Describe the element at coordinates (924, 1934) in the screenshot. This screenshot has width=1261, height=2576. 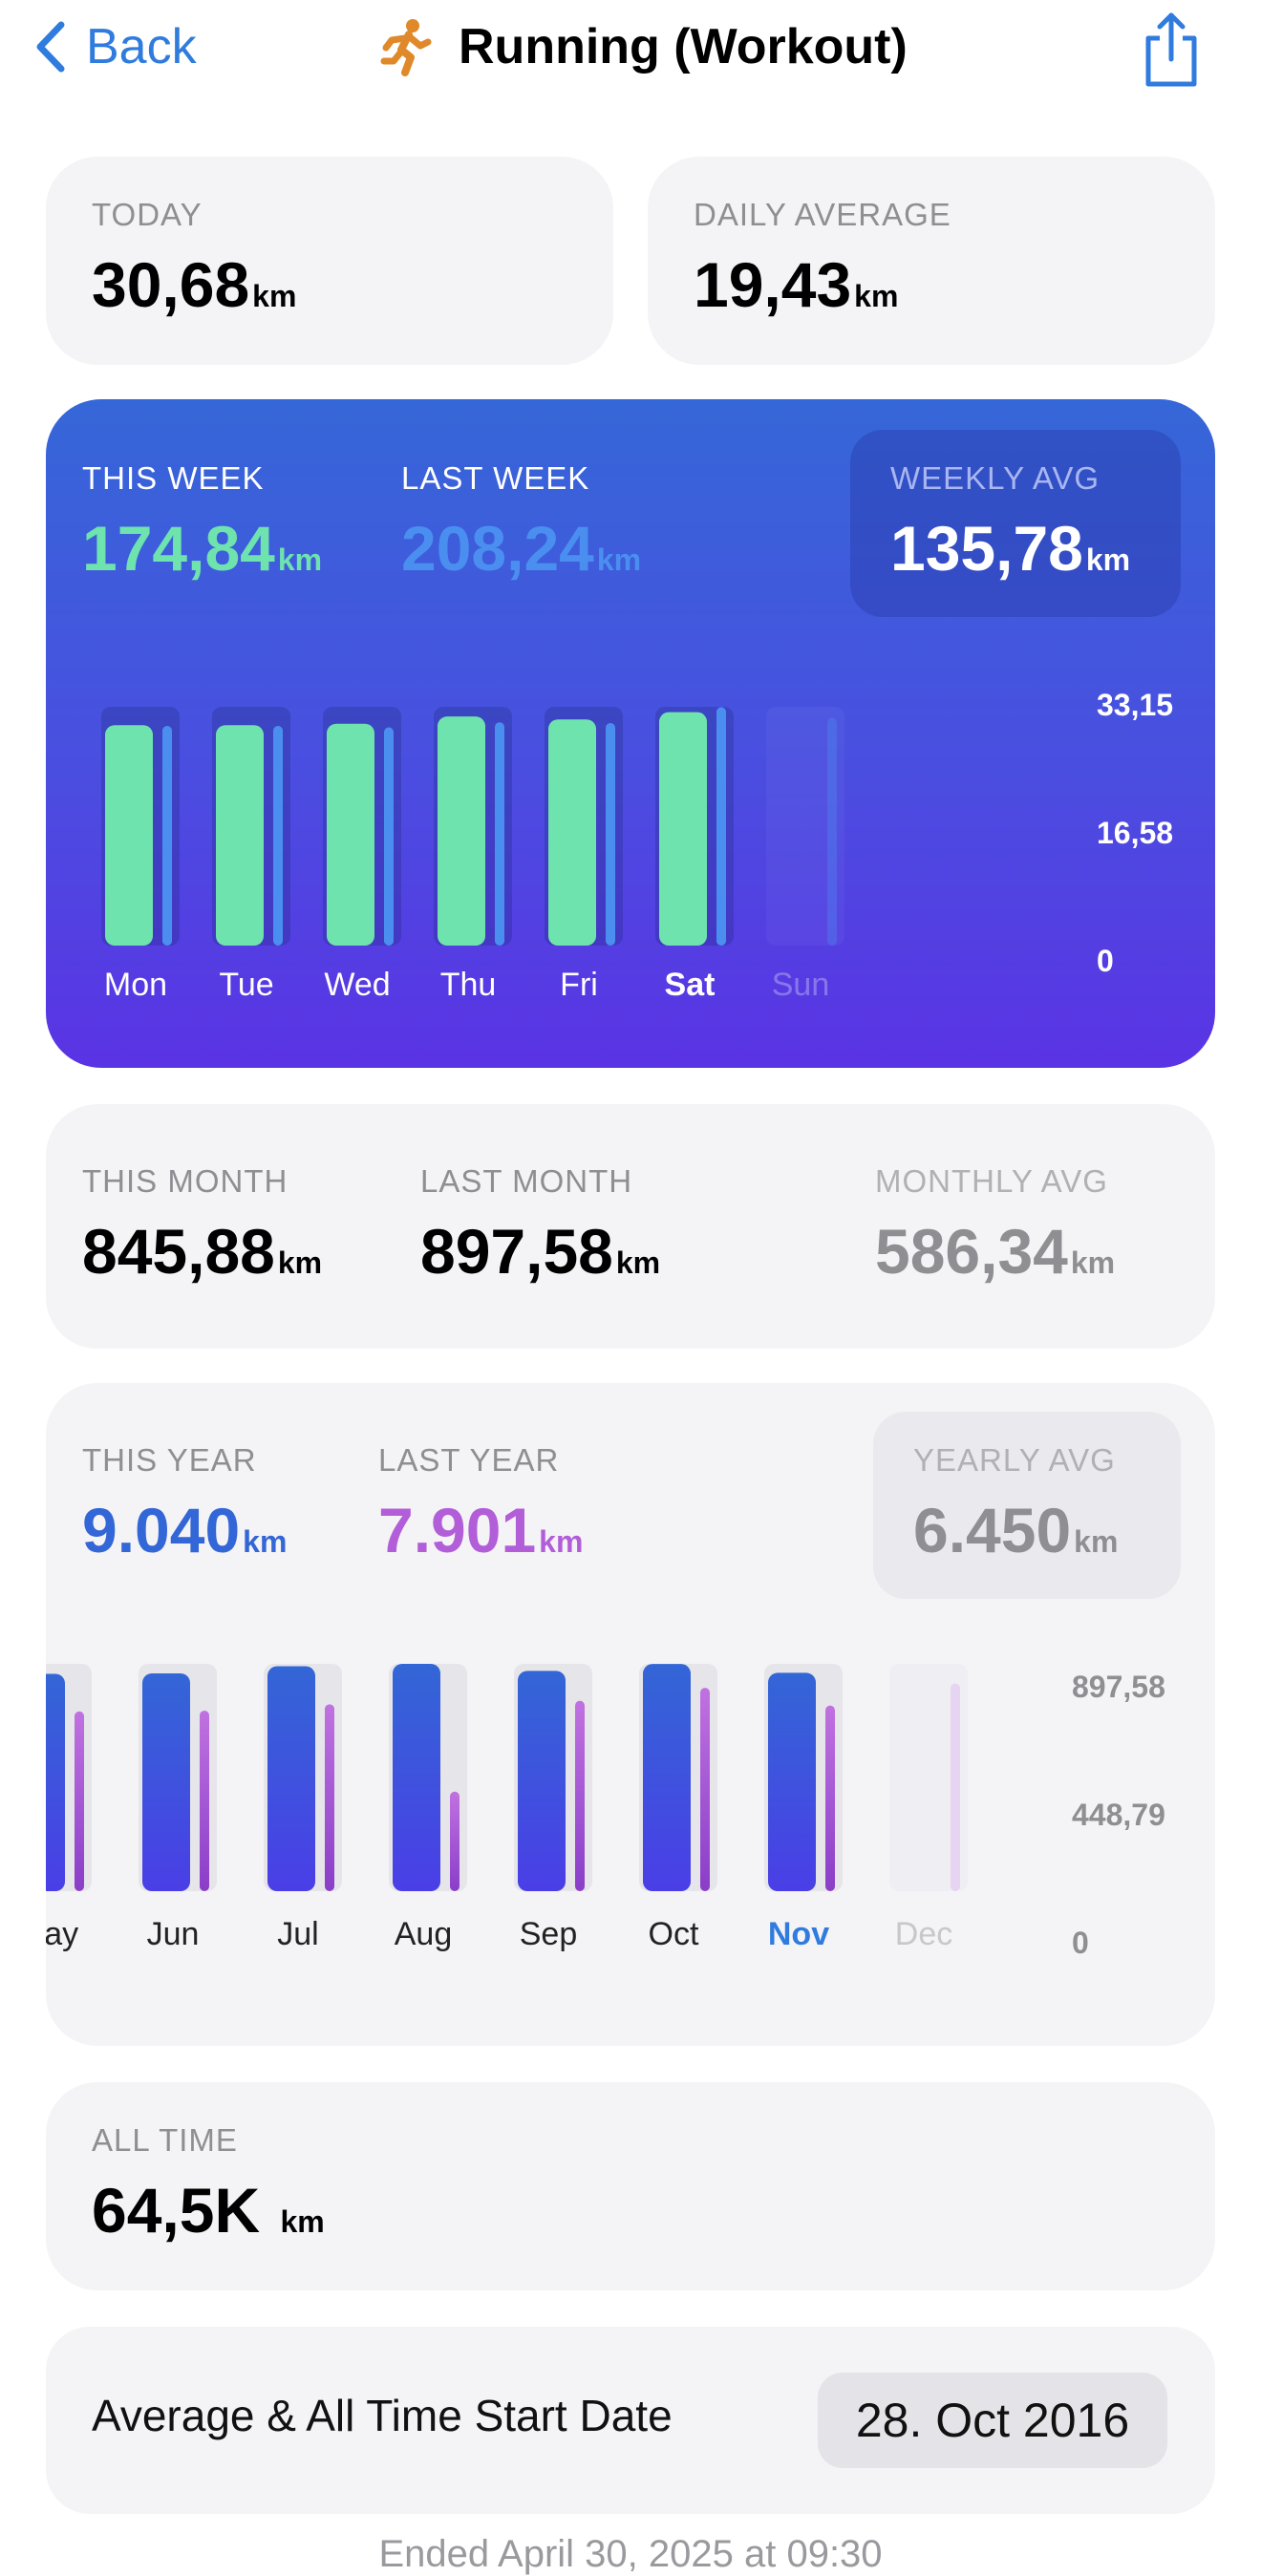
I see `year-tick-dec: Dec` at that location.